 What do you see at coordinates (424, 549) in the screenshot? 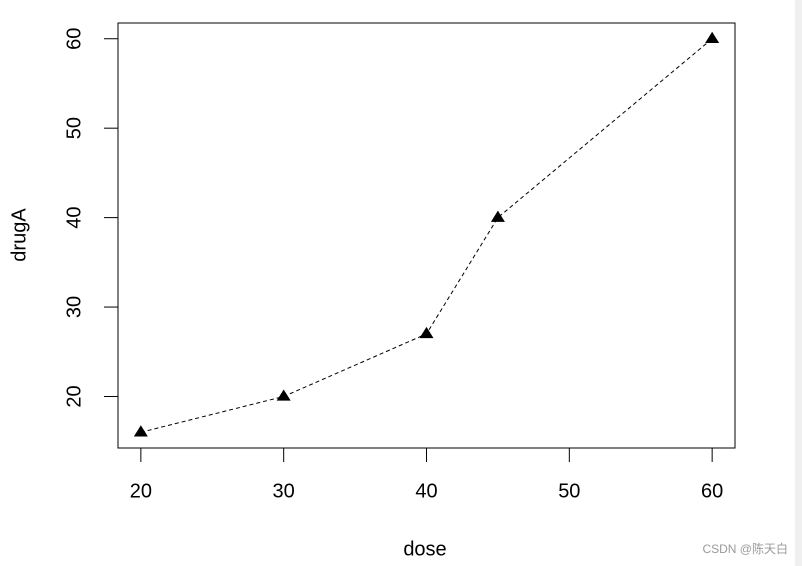
I see `x-axis-label: dose` at bounding box center [424, 549].